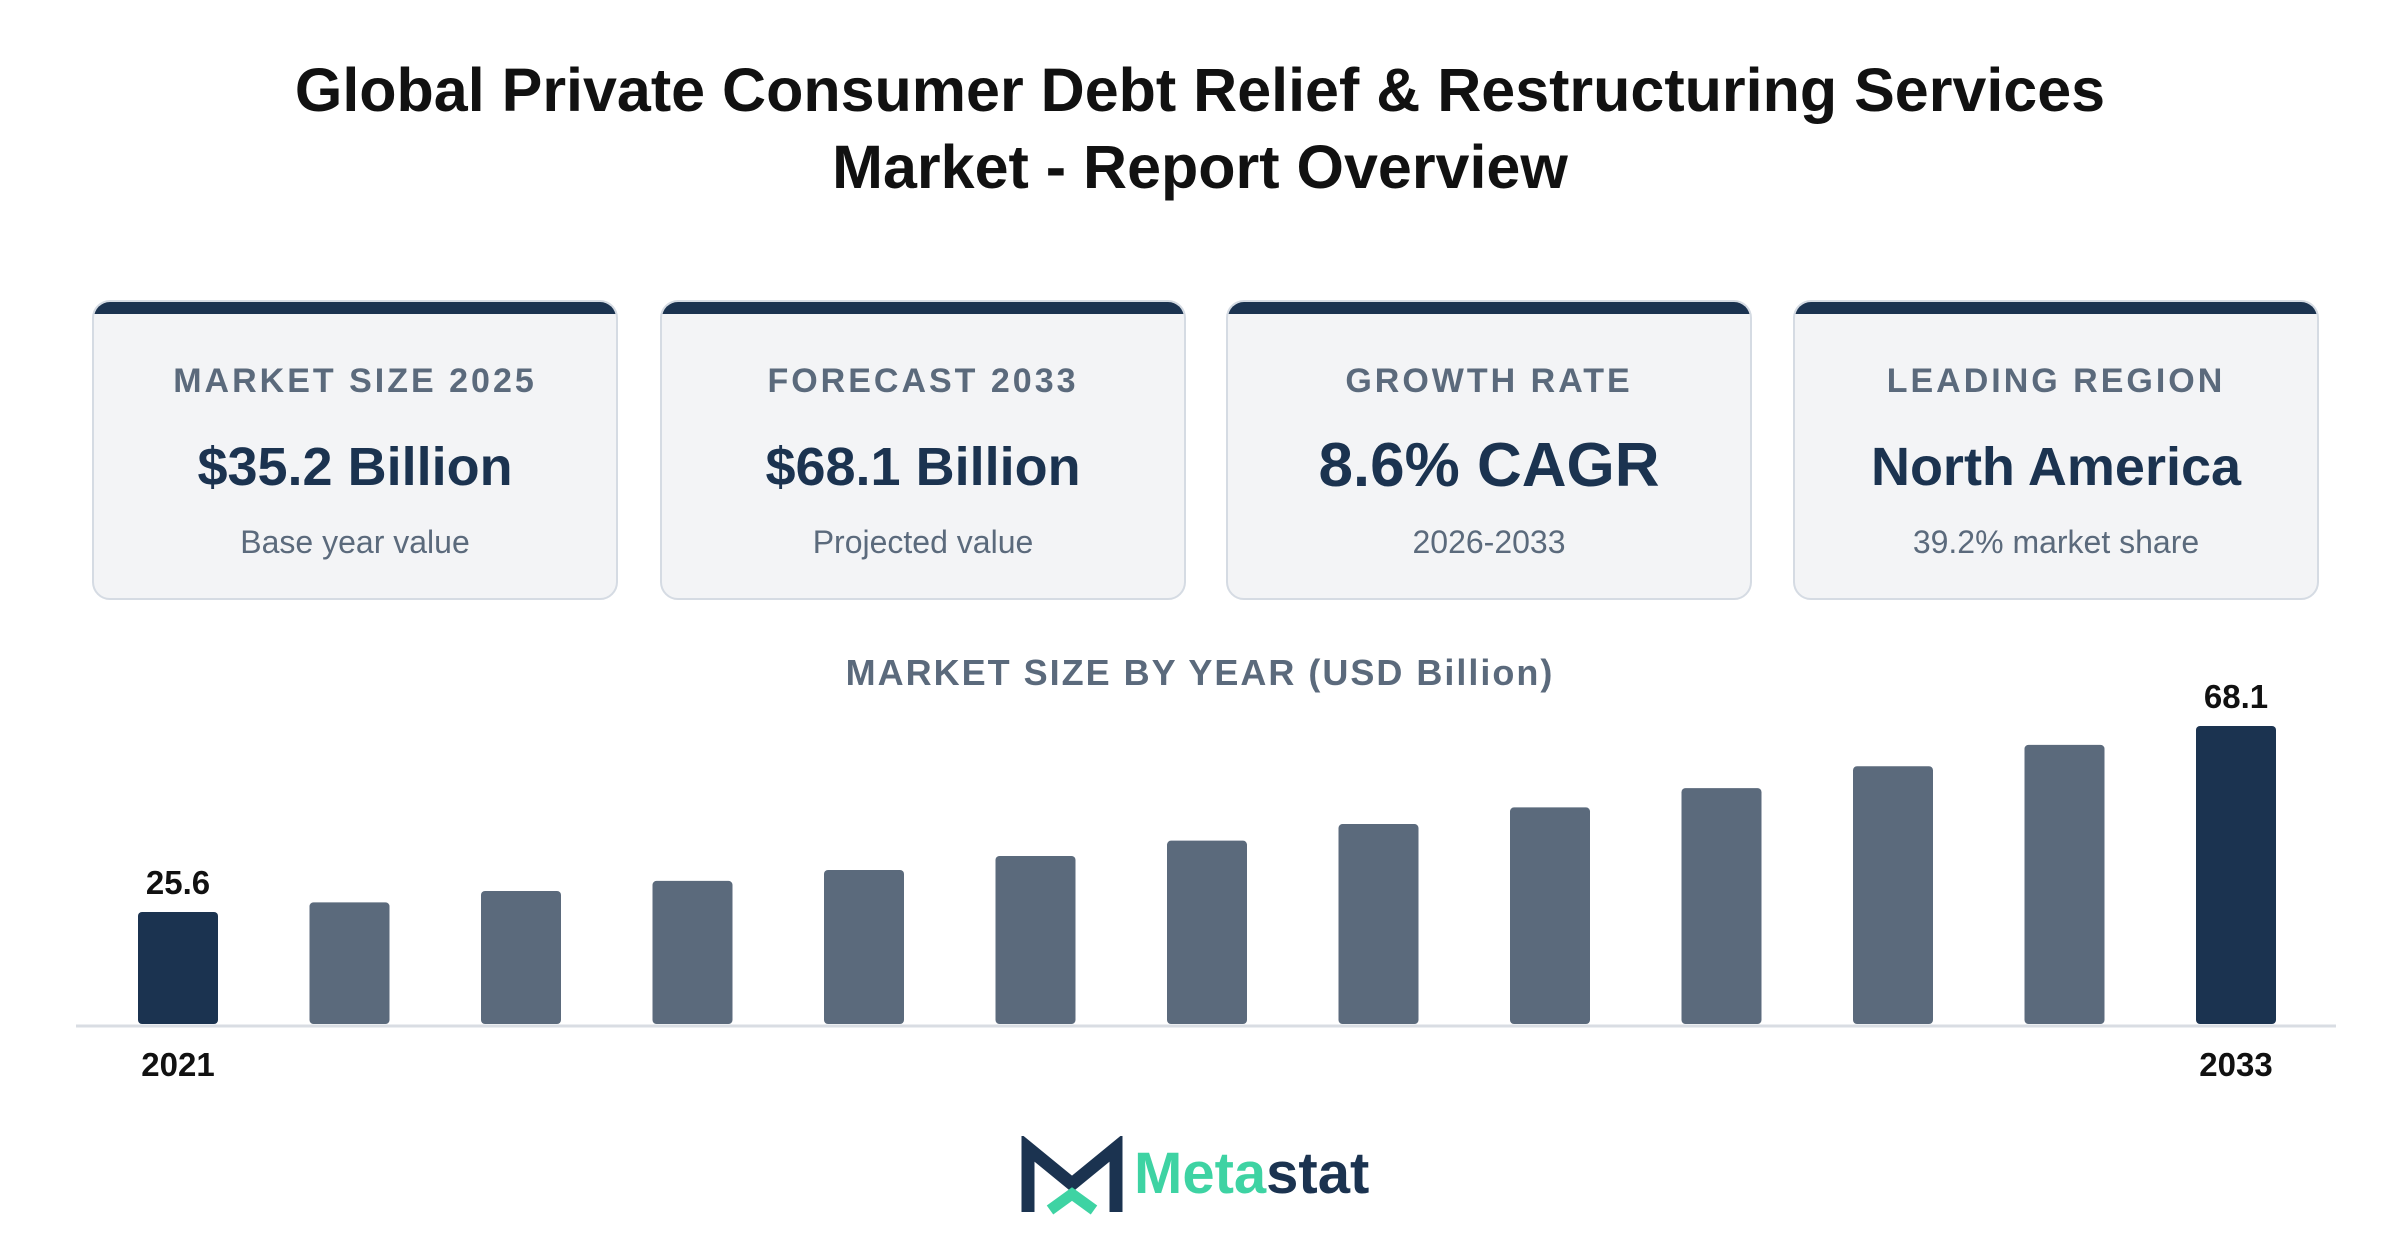  Describe the element at coordinates (1035, 939) in the screenshot. I see `bar-2026` at that location.